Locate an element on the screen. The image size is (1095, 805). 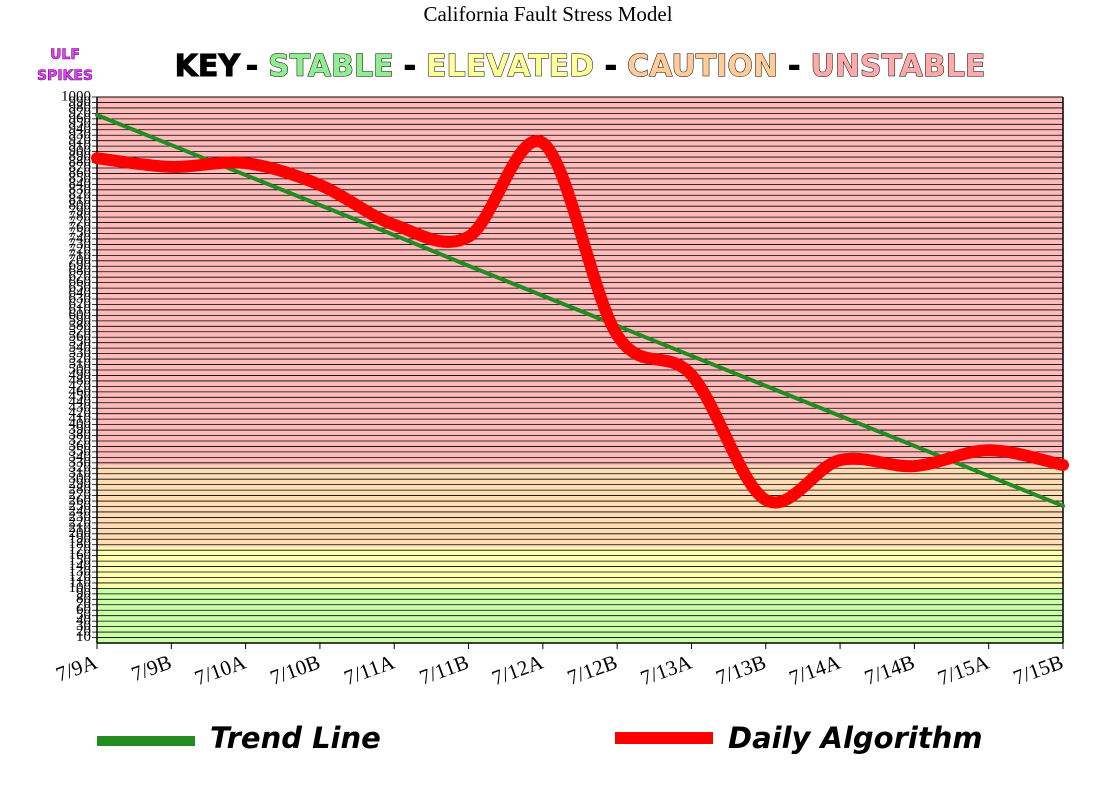
y-tick-label: 780 is located at coordinates (80, 217).